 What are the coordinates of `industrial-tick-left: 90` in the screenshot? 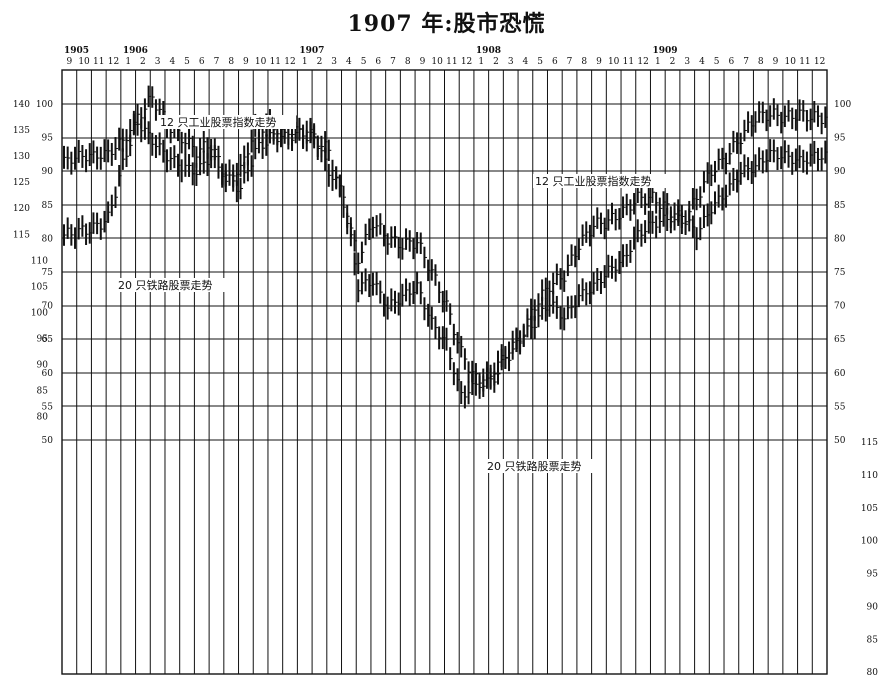 It's located at (48, 172).